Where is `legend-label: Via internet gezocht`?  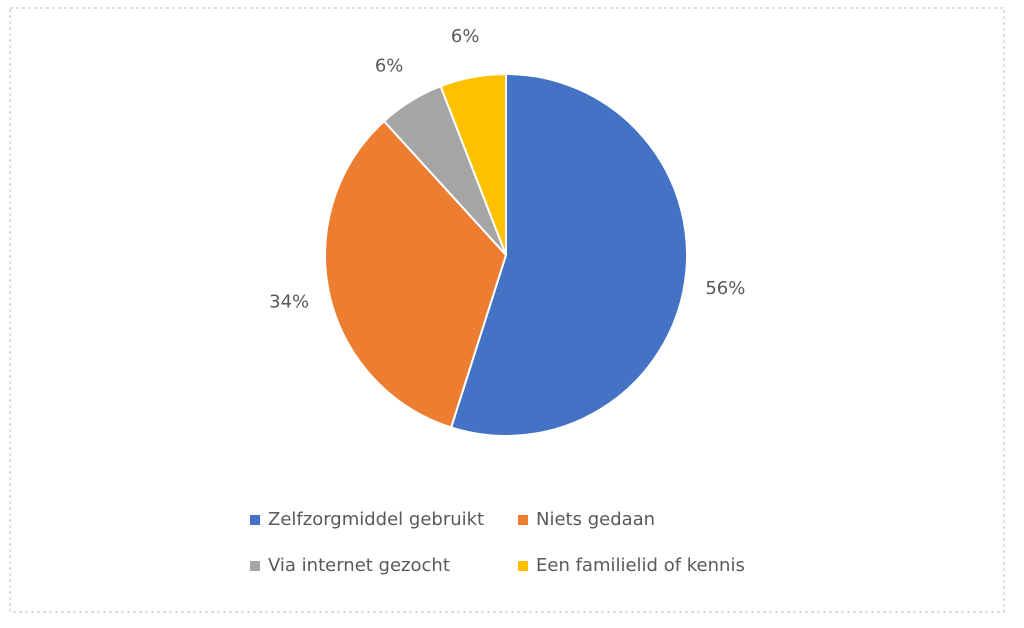 legend-label: Via internet gezocht is located at coordinates (359, 565).